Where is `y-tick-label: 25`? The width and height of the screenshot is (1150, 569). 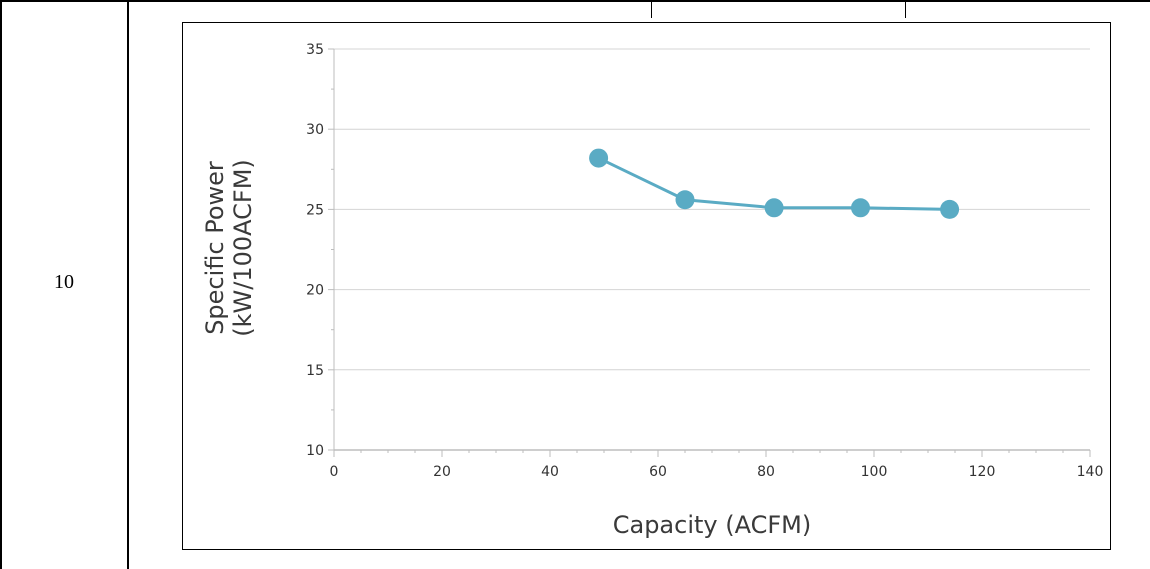
y-tick-label: 25 is located at coordinates (315, 210).